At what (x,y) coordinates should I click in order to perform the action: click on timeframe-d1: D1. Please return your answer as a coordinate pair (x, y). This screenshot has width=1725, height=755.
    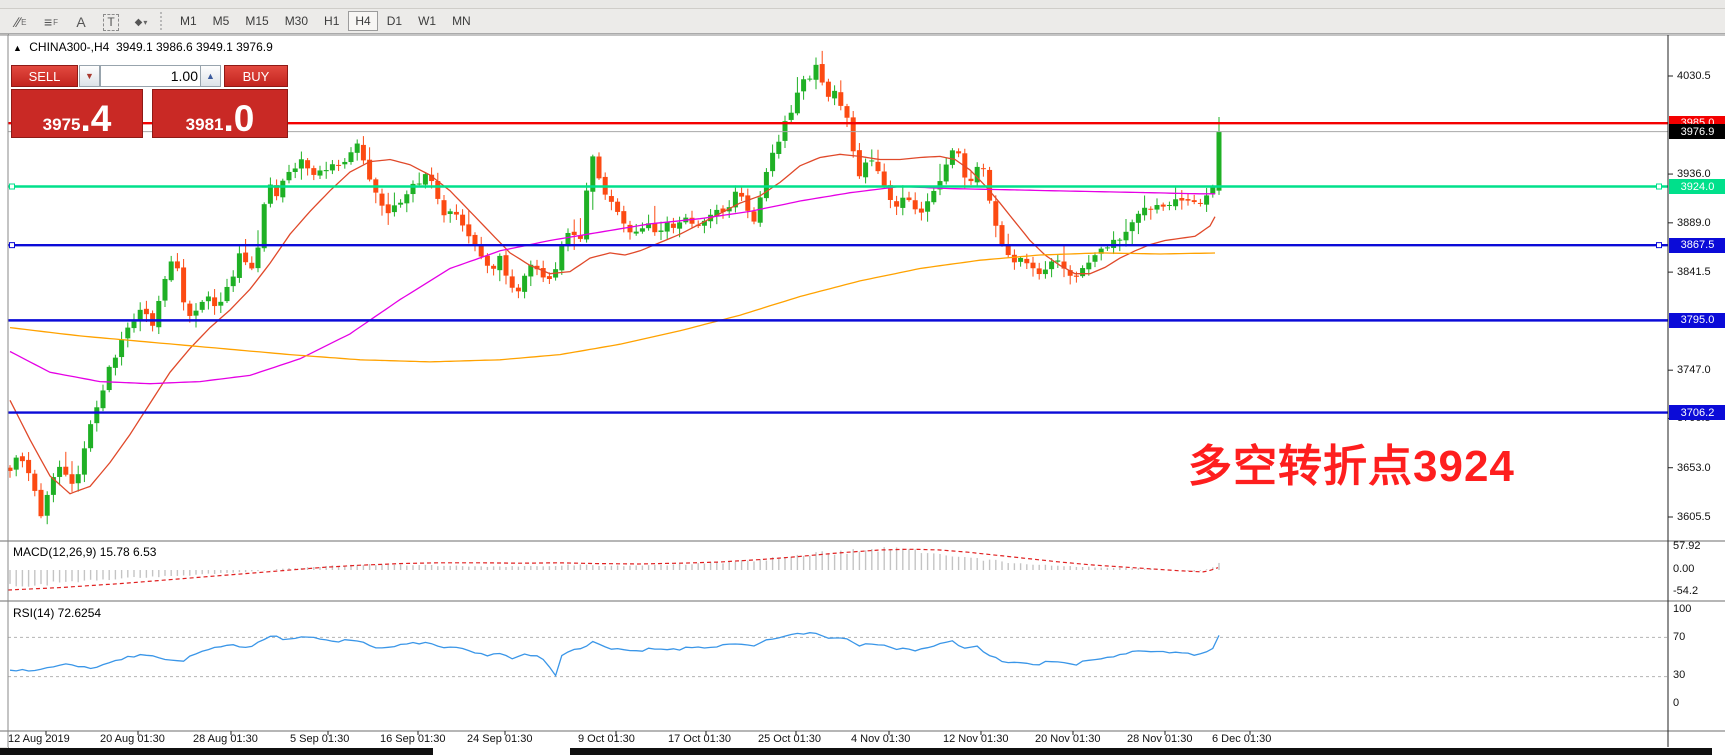
    Looking at the image, I should click on (394, 21).